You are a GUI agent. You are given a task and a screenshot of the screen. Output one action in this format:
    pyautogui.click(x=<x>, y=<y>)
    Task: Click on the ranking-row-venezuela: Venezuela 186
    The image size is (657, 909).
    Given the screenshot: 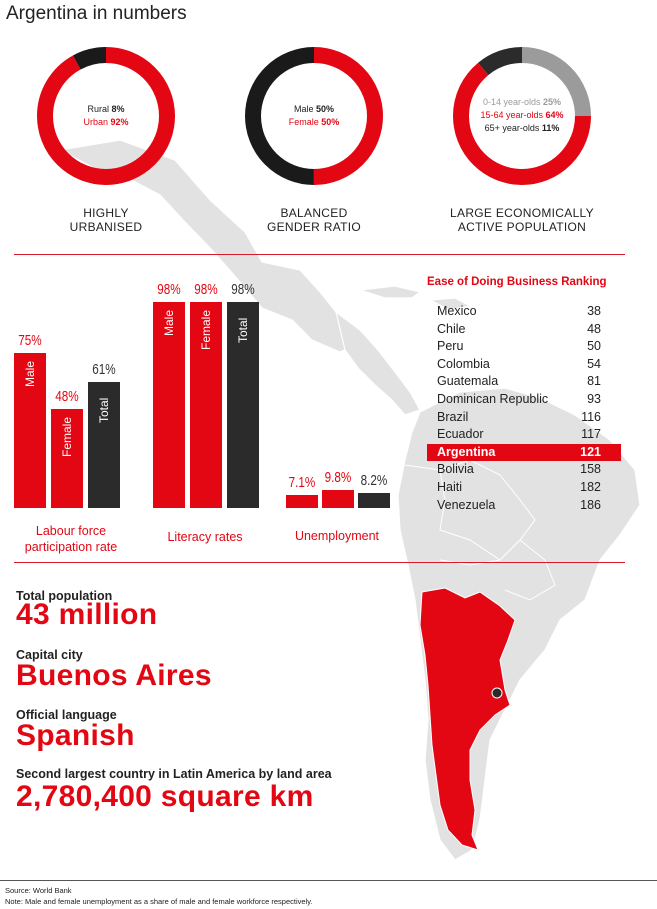 What is the action you would take?
    pyautogui.click(x=524, y=505)
    